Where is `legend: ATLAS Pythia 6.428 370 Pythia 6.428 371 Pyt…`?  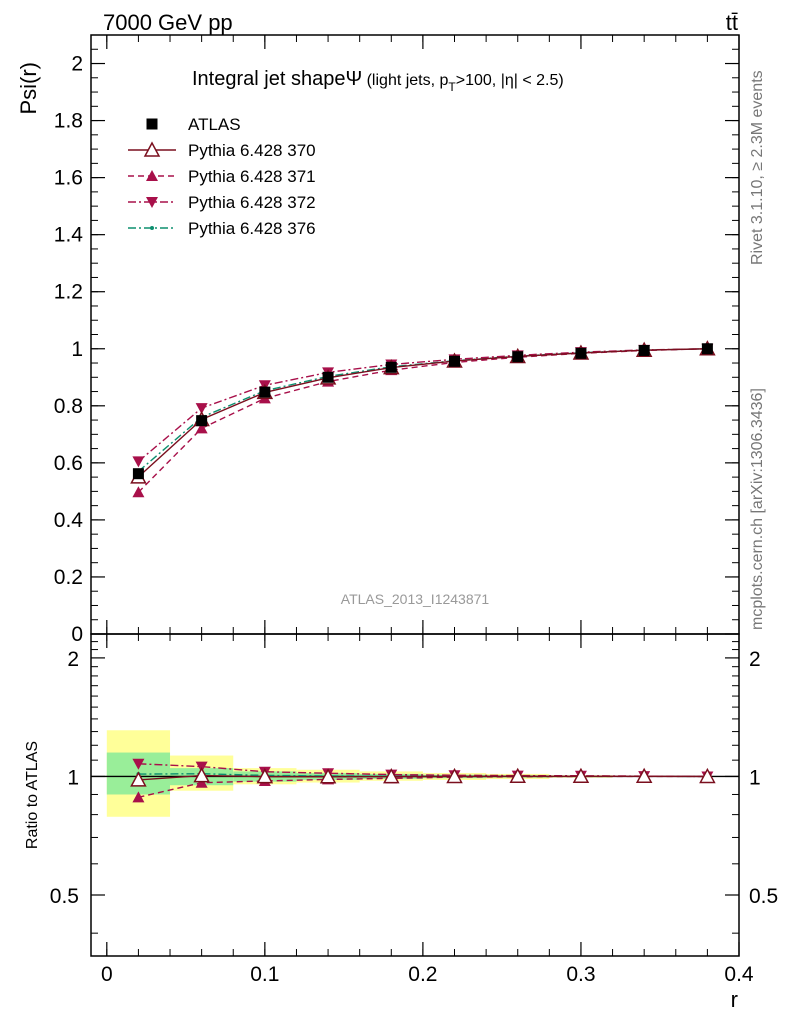
legend: ATLAS Pythia 6.428 370 Pythia 6.428 371 Pyt… is located at coordinates (222, 176).